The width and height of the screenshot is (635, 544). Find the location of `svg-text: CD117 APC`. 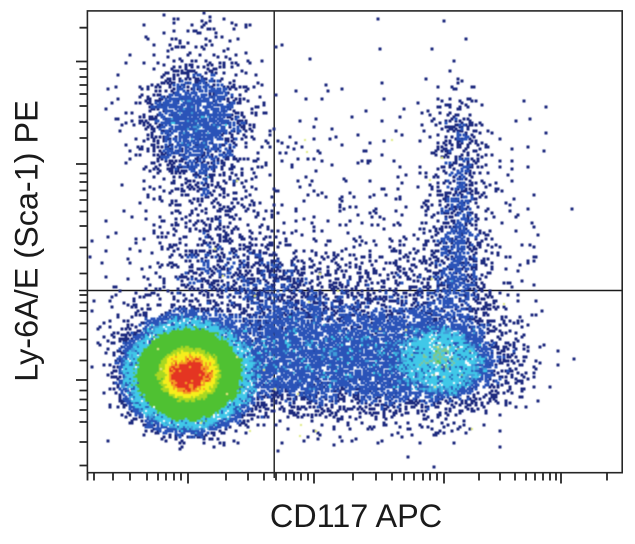

svg-text: CD117 APC is located at coordinates (356, 516).